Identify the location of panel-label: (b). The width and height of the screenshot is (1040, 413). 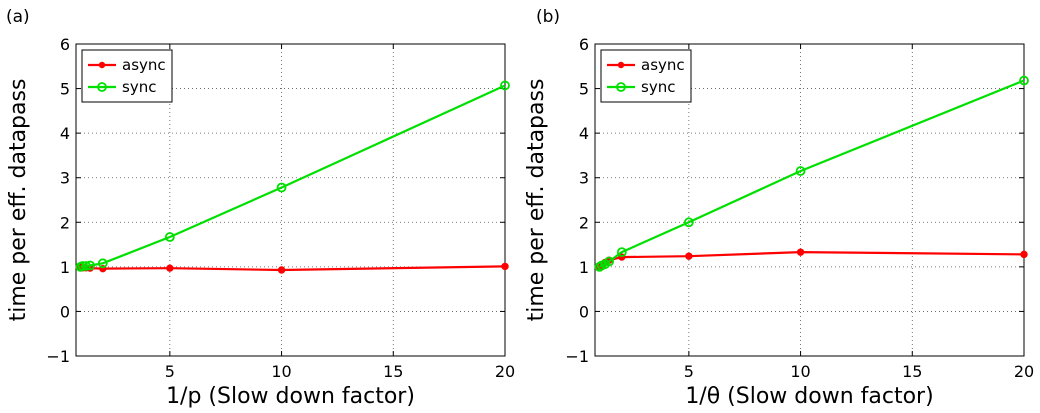
(548, 17).